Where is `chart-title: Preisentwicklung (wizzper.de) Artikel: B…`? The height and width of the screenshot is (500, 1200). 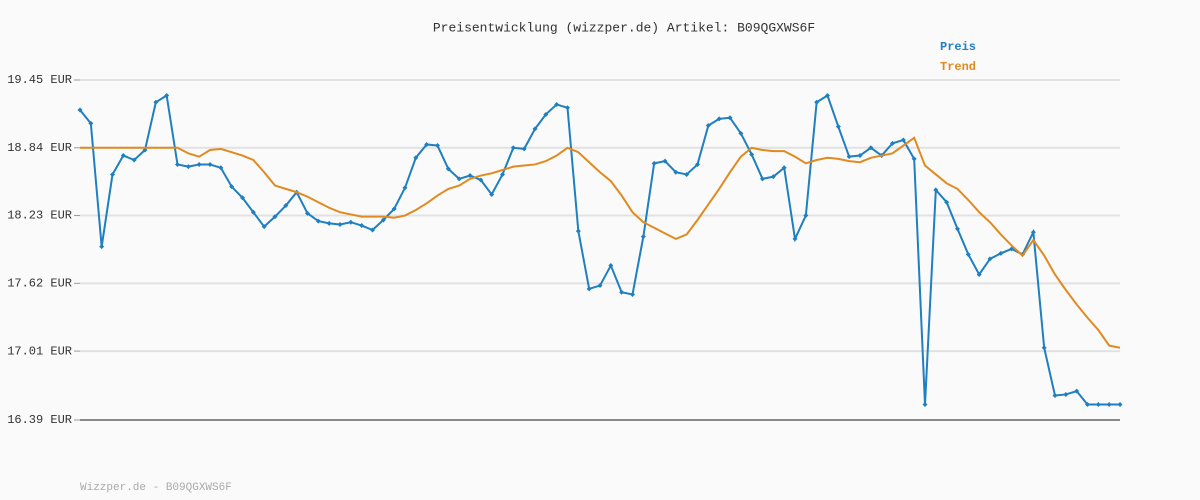
chart-title: Preisentwicklung (wizzper.de) Artikel: B… is located at coordinates (624, 27).